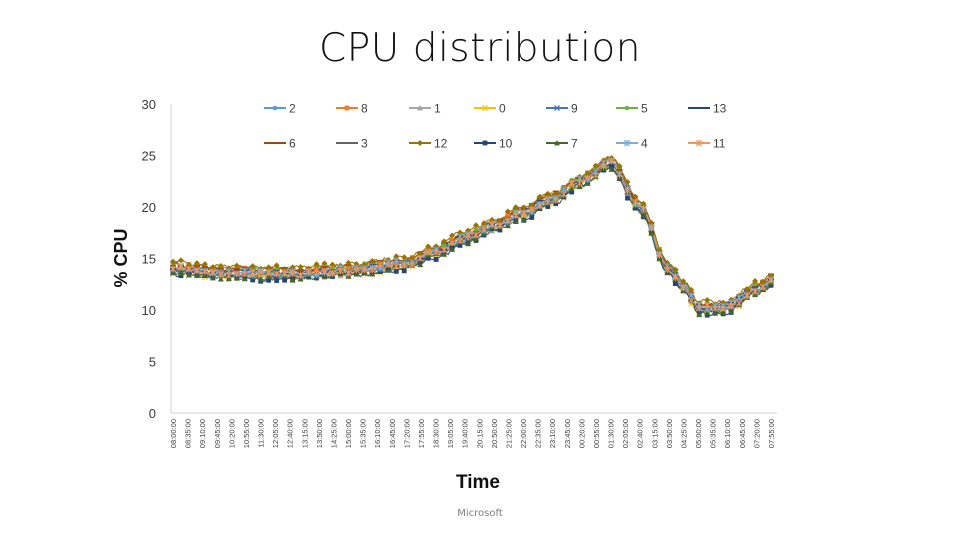  I want to click on x-tick-label: 05:00:00, so click(698, 433).